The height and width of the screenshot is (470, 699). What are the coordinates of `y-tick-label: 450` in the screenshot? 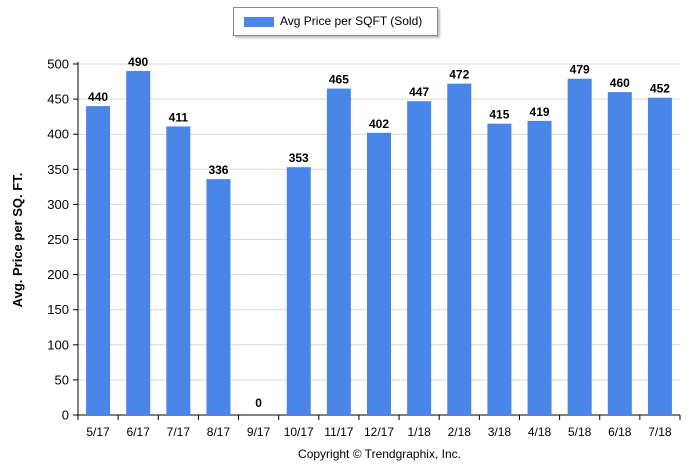 It's located at (58, 99).